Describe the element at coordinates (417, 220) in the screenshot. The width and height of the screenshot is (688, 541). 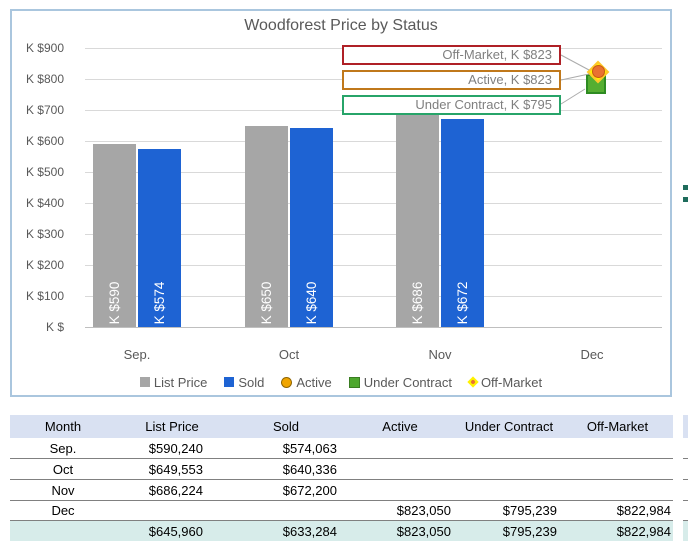
I see `bar-list-price-Nov` at that location.